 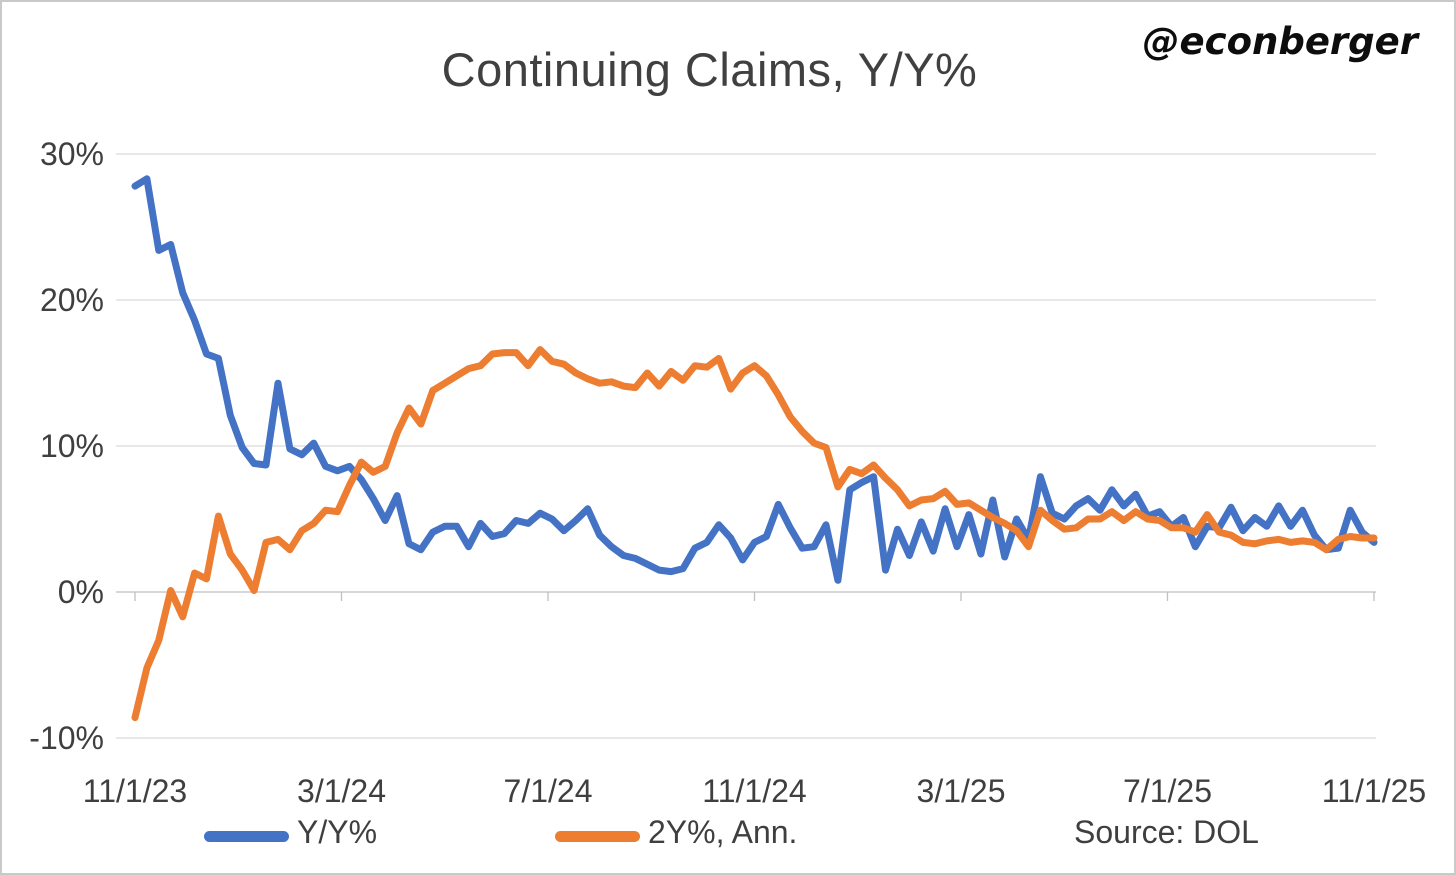 I want to click on x-axis-tick-label: 3/1/24, so click(x=341, y=791).